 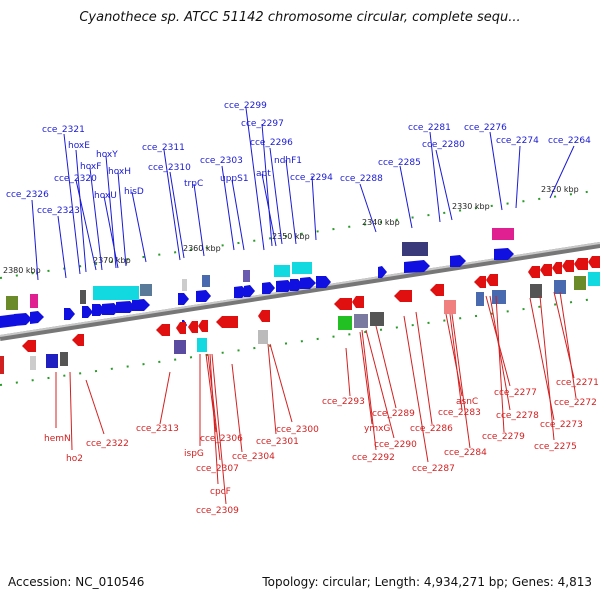 What do you see at coordinates (58, 211) in the screenshot?
I see `gene-label: cce_2323` at bounding box center [58, 211].